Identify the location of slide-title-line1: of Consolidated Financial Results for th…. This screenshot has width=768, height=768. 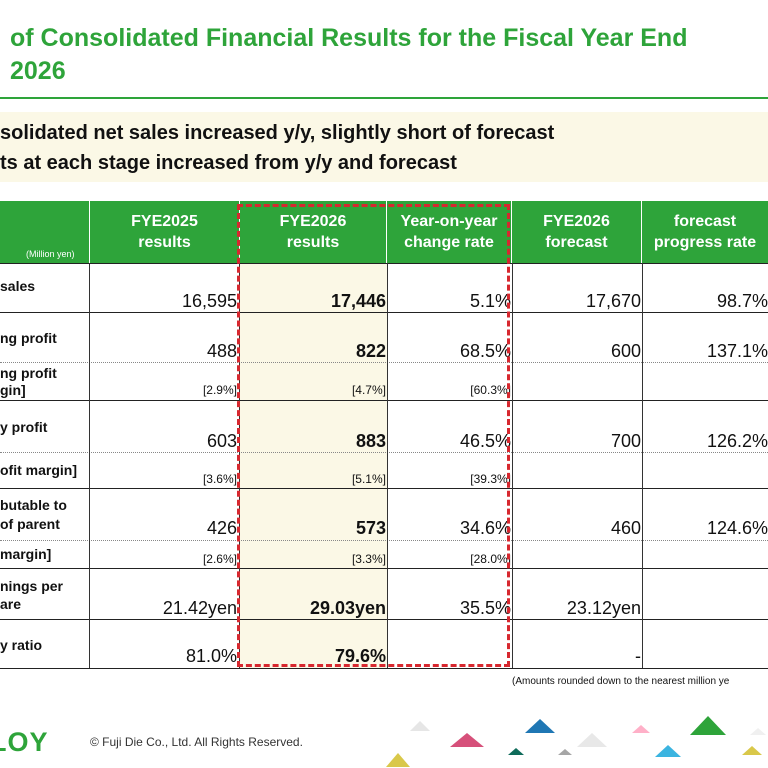
(349, 38).